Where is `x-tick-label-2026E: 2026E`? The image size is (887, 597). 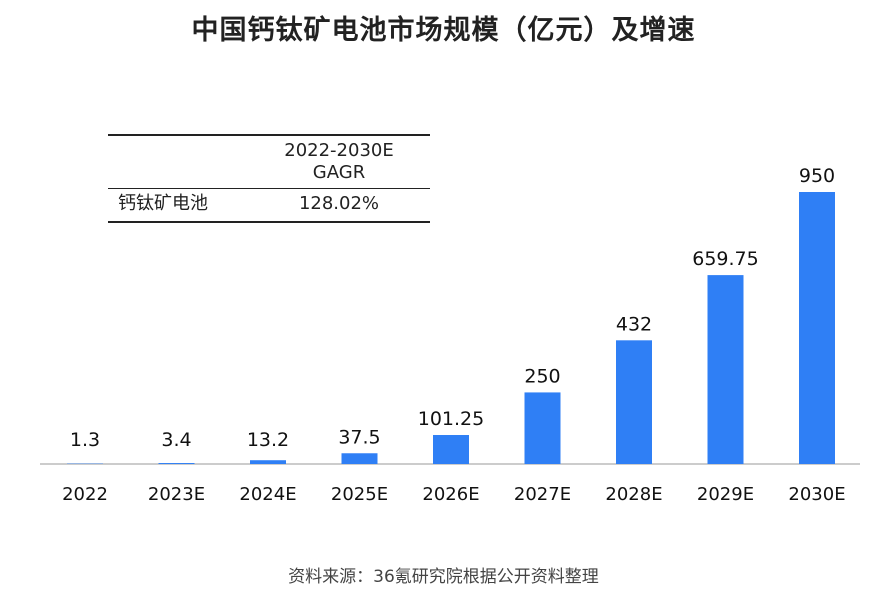
x-tick-label-2026E: 2026E is located at coordinates (450, 494).